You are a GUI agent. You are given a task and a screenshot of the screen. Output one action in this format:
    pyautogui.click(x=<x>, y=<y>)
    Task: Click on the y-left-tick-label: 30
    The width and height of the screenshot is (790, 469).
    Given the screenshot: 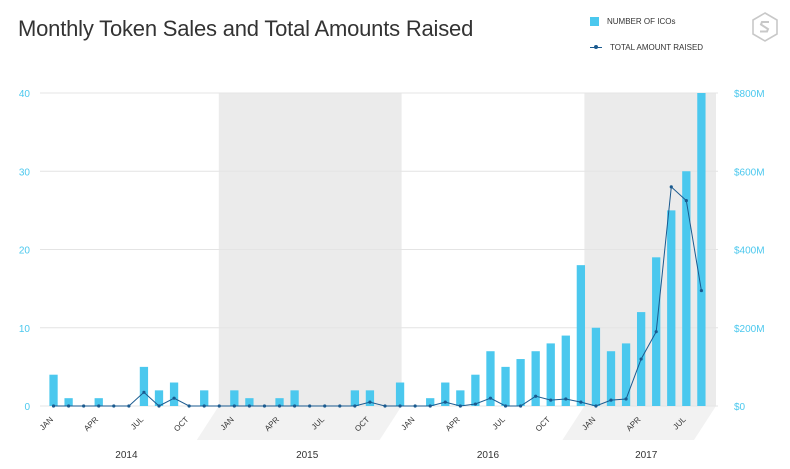 What is the action you would take?
    pyautogui.click(x=25, y=172)
    